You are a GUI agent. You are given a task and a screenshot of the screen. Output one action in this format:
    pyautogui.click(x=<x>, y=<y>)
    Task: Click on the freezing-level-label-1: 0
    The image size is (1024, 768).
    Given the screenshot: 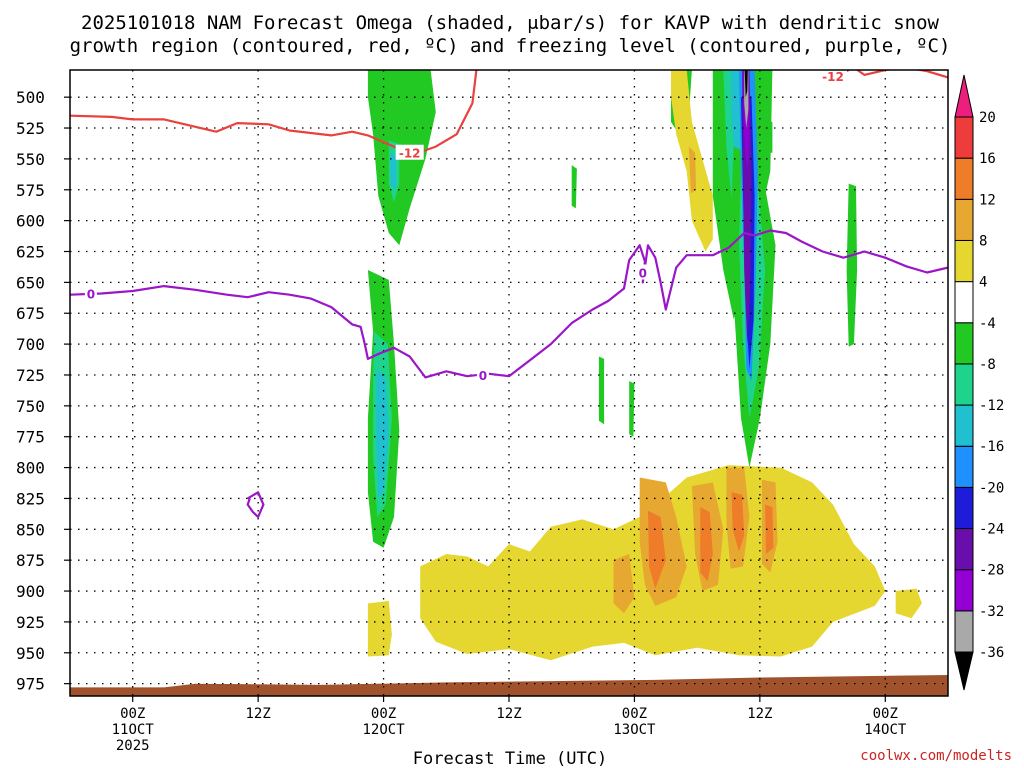 What is the action you would take?
    pyautogui.click(x=643, y=273)
    